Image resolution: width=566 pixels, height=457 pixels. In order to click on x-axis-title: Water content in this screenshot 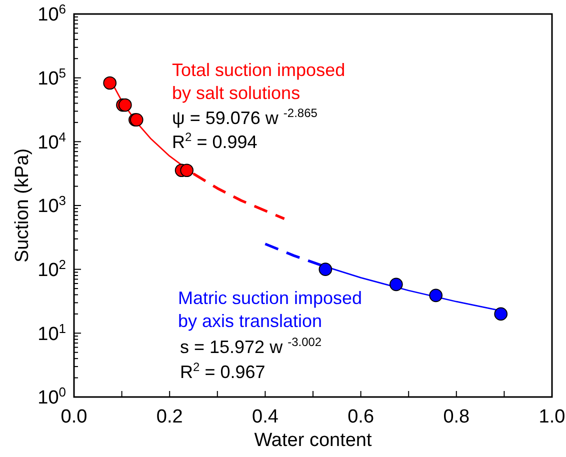, I will do `click(313, 440)`.